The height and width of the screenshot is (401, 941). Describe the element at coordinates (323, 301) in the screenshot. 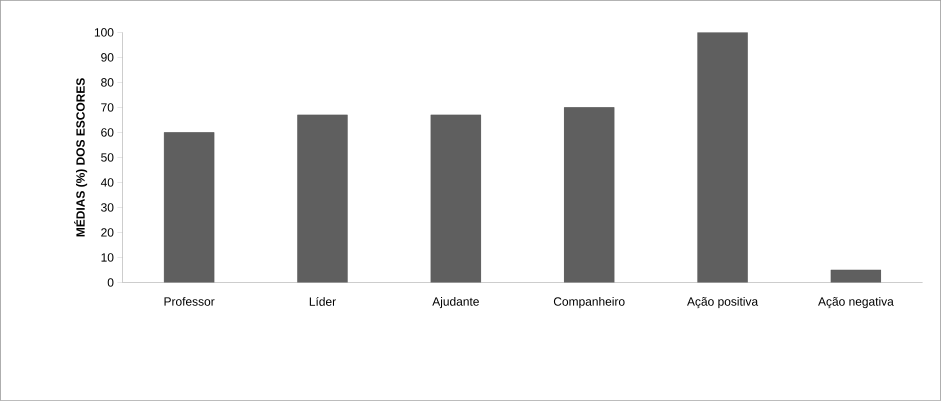

I see `x-tick-label: Líder` at that location.